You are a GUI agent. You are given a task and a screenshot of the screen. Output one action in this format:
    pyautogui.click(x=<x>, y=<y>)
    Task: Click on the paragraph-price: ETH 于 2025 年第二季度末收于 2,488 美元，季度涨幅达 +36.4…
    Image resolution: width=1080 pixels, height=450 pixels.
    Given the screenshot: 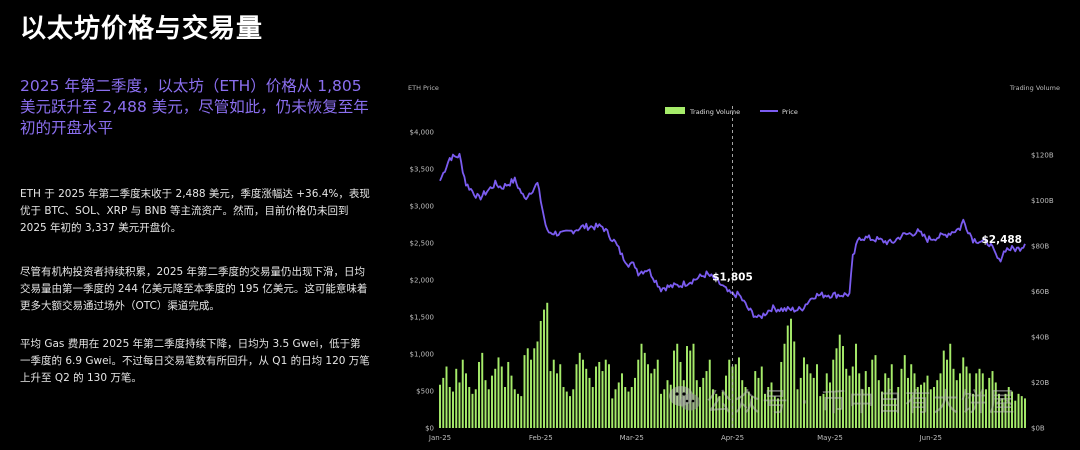 What is the action you would take?
    pyautogui.click(x=195, y=211)
    